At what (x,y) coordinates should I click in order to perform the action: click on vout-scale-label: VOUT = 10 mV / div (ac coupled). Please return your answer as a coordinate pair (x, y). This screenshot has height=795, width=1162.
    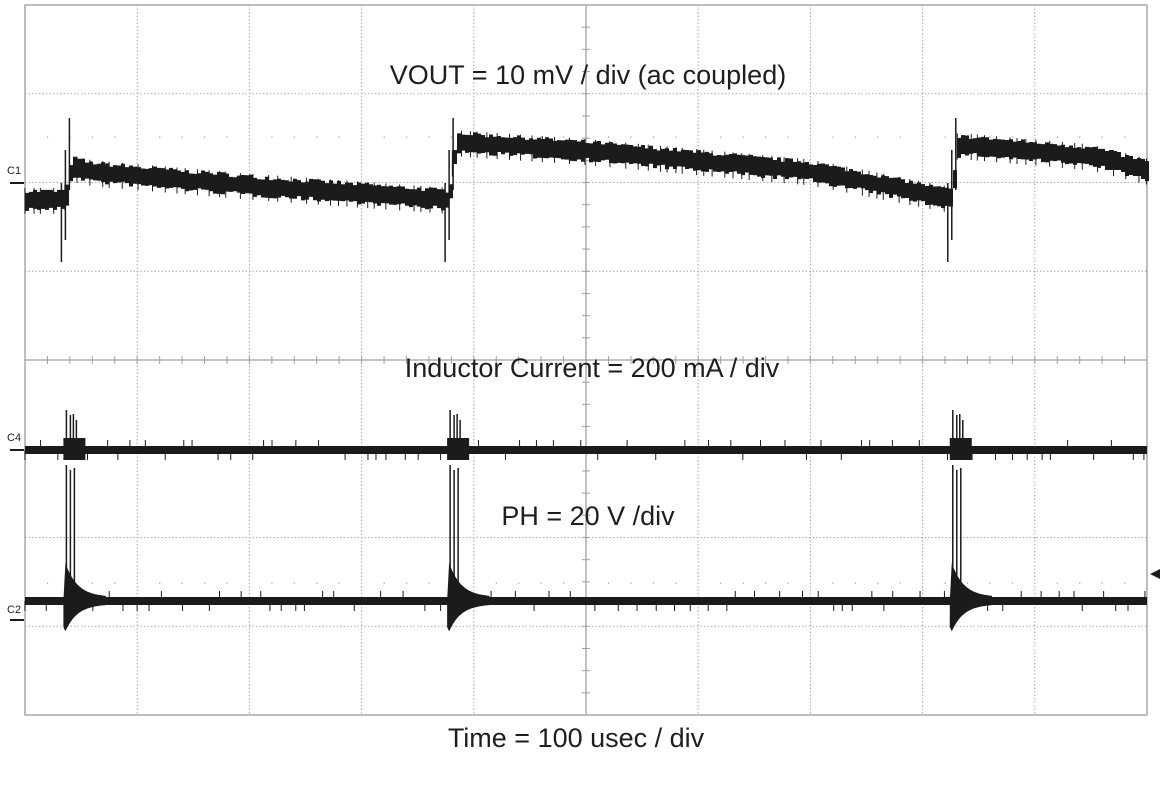
    Looking at the image, I should click on (588, 75).